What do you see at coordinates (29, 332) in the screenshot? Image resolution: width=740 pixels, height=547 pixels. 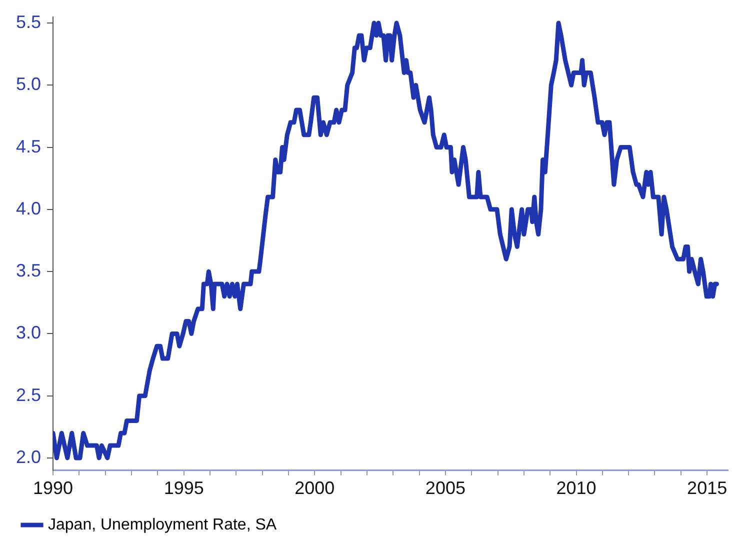 I see `y-tick-label: 3.0` at bounding box center [29, 332].